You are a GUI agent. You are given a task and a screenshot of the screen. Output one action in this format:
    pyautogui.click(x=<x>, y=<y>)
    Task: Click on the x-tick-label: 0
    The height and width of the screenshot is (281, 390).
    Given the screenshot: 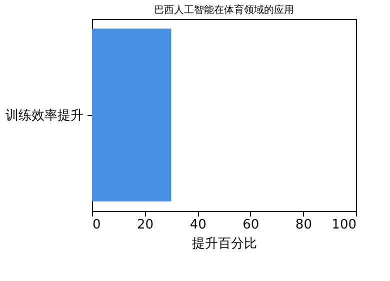 What is the action you would take?
    pyautogui.click(x=96, y=225)
    